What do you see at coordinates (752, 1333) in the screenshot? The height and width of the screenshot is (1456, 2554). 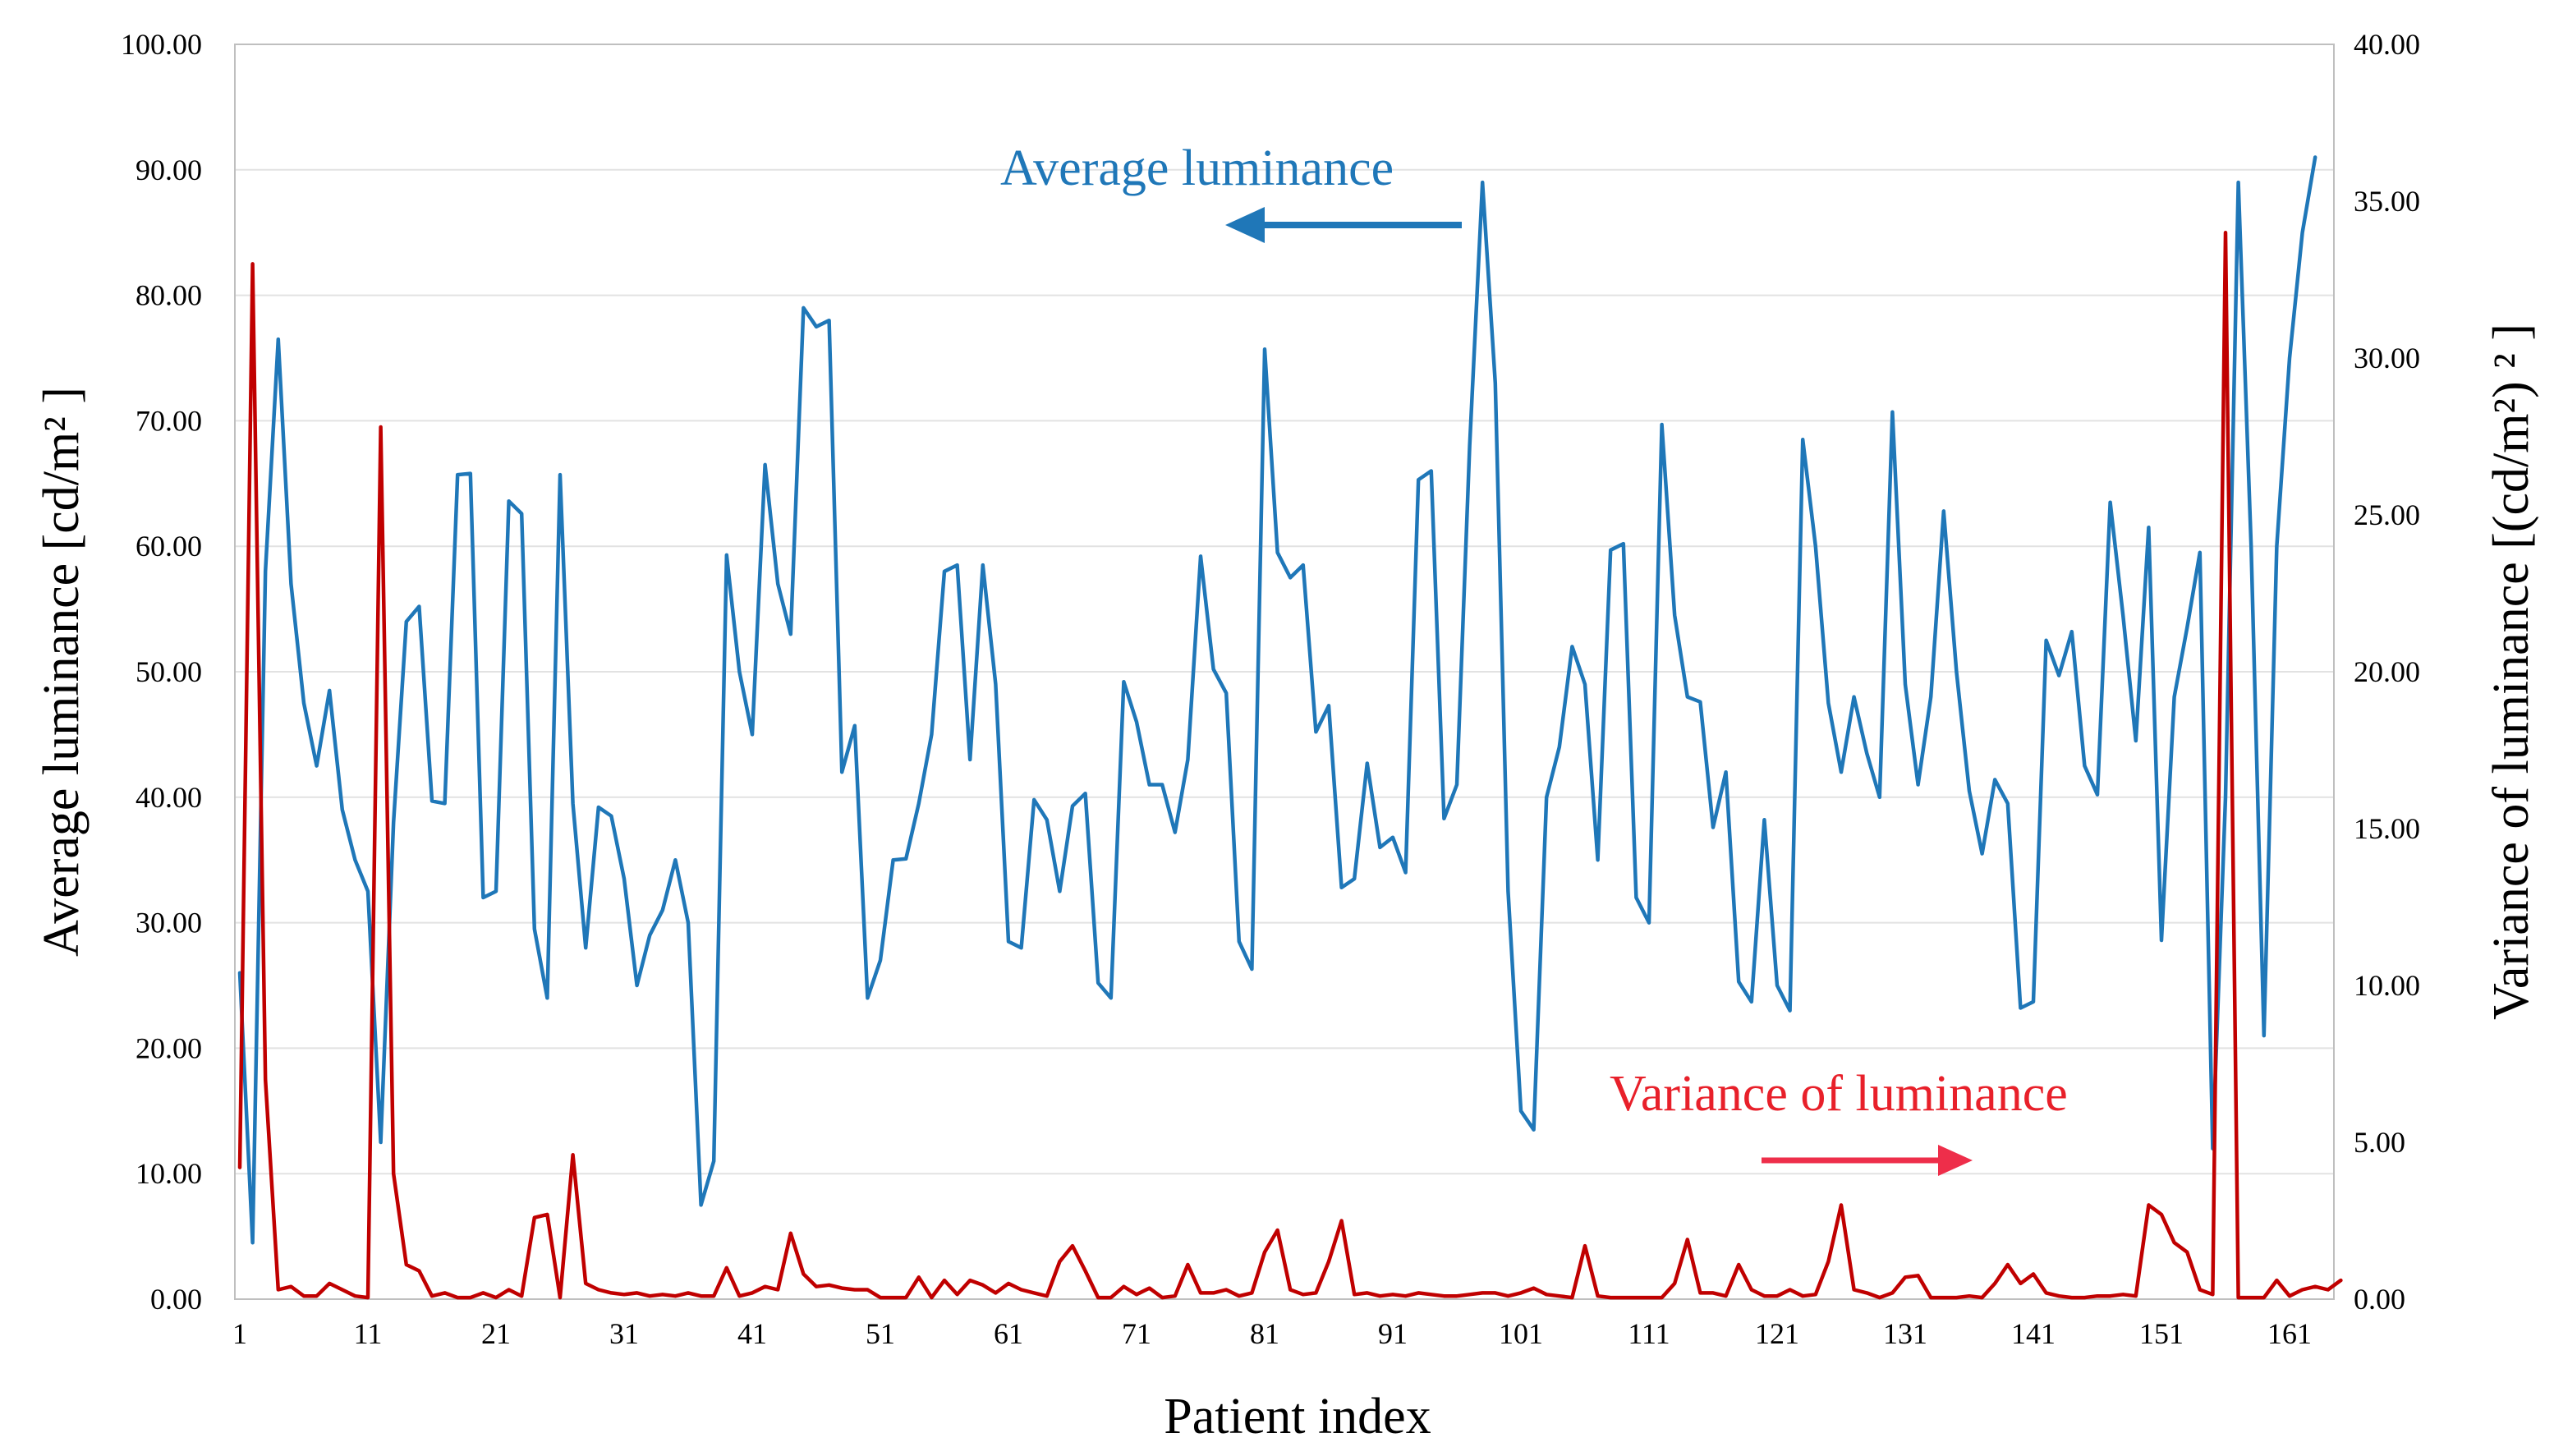 I see `x-tick-label: 41` at bounding box center [752, 1333].